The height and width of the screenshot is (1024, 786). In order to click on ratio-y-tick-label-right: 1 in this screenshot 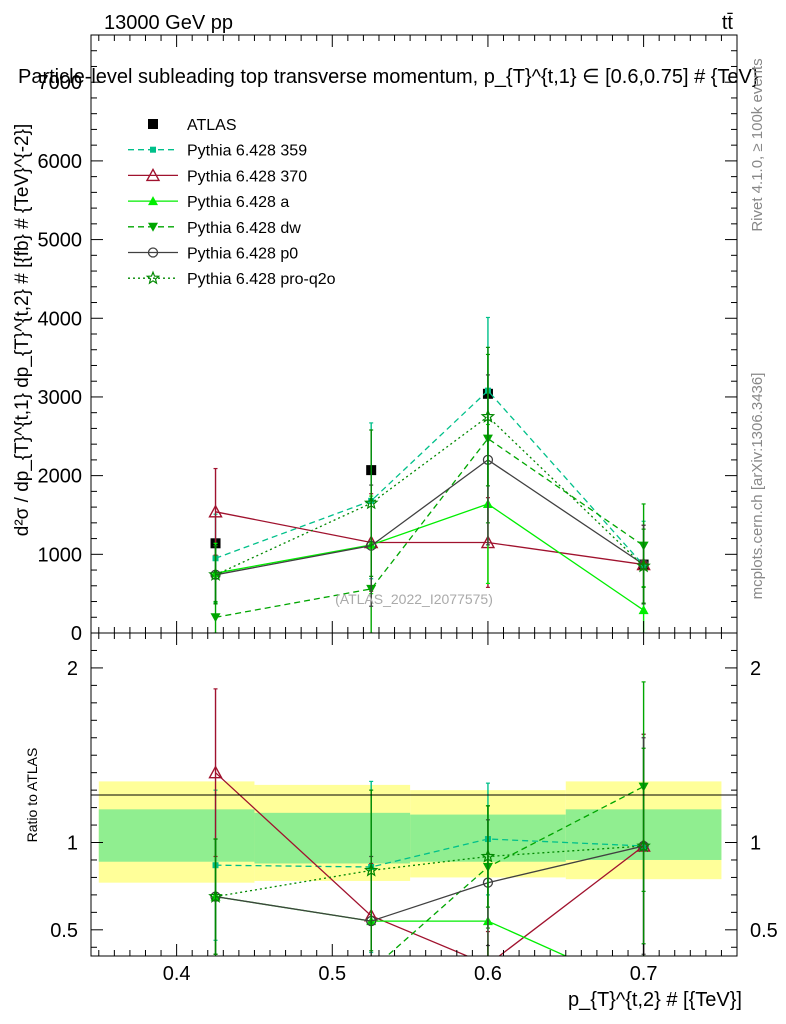, I will do `click(755, 844)`.